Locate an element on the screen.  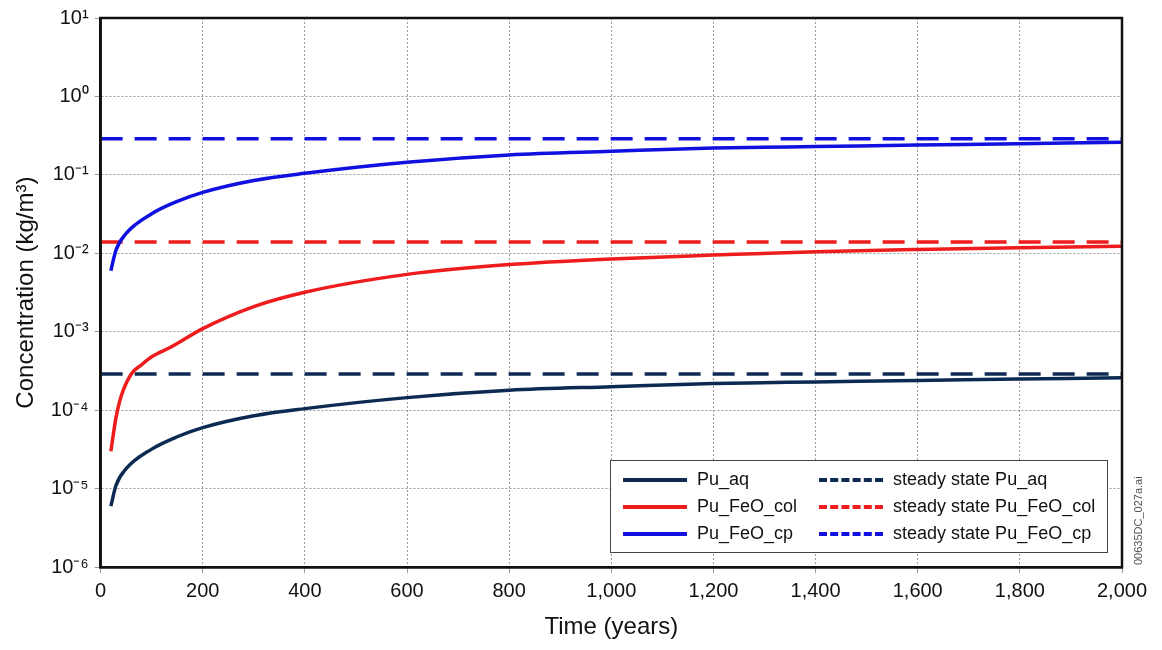
x-tick-label: 0 is located at coordinates (101, 589).